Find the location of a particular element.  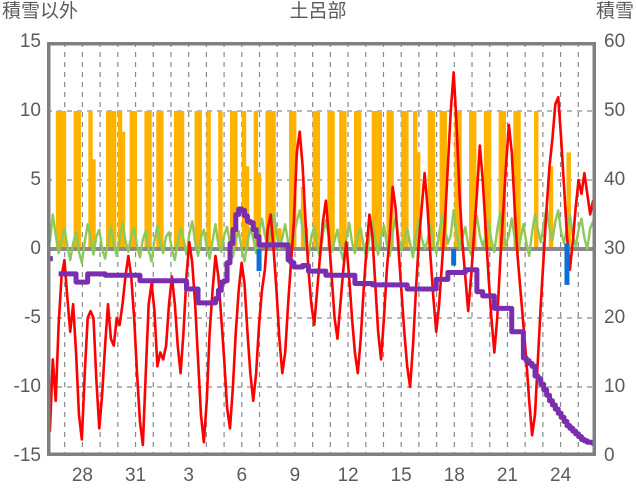

right-tick-label: 30 is located at coordinates (615, 248).